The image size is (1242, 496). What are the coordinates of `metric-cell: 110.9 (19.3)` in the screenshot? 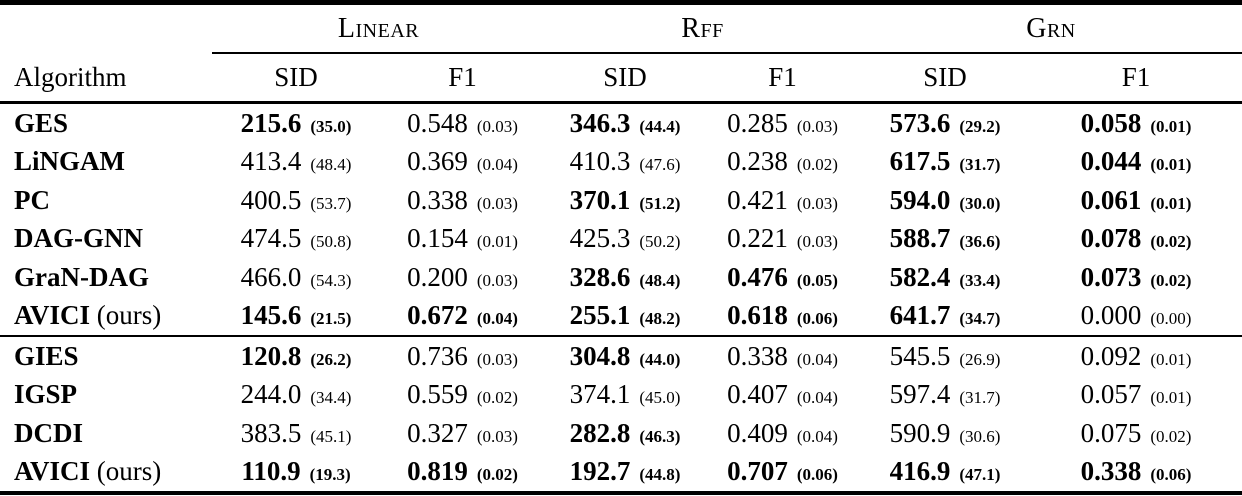 It's located at (296, 471).